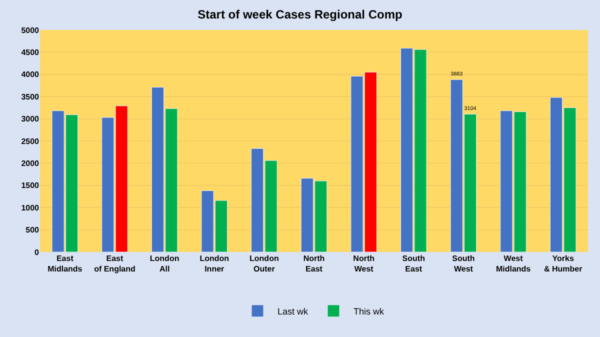 The height and width of the screenshot is (337, 600). Describe the element at coordinates (30, 97) in the screenshot. I see `y-tick-label: 3500` at that location.